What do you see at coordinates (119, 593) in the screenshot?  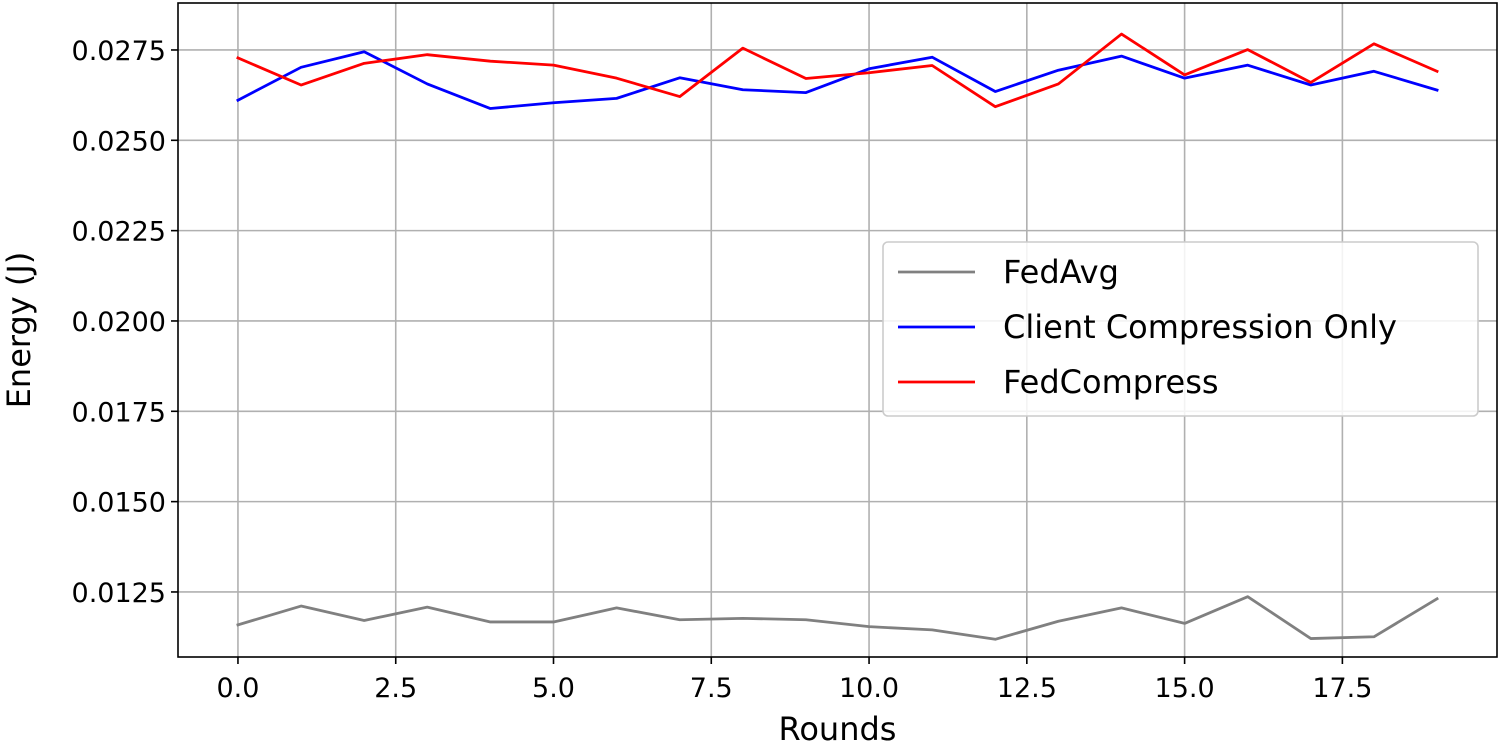 I see `y-tick-label: 0.0125` at bounding box center [119, 593].